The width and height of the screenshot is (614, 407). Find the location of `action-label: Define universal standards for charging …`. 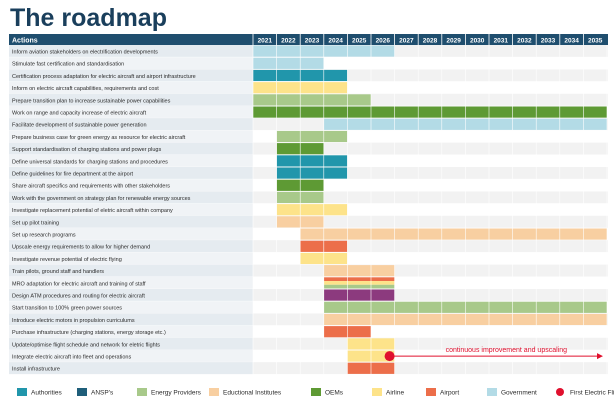

action-label: Define universal standards for charging … is located at coordinates (90, 162).